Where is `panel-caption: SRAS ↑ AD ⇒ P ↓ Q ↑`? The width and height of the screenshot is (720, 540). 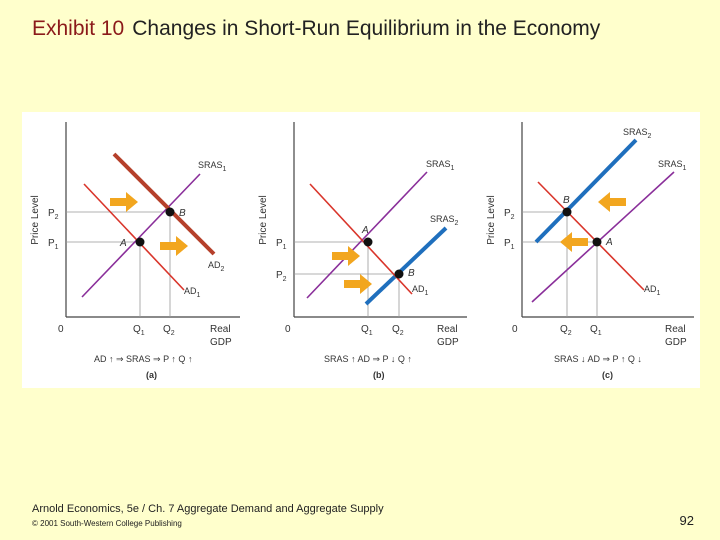 panel-caption: SRAS ↑ AD ⇒ P ↓ Q ↑ is located at coordinates (368, 359).